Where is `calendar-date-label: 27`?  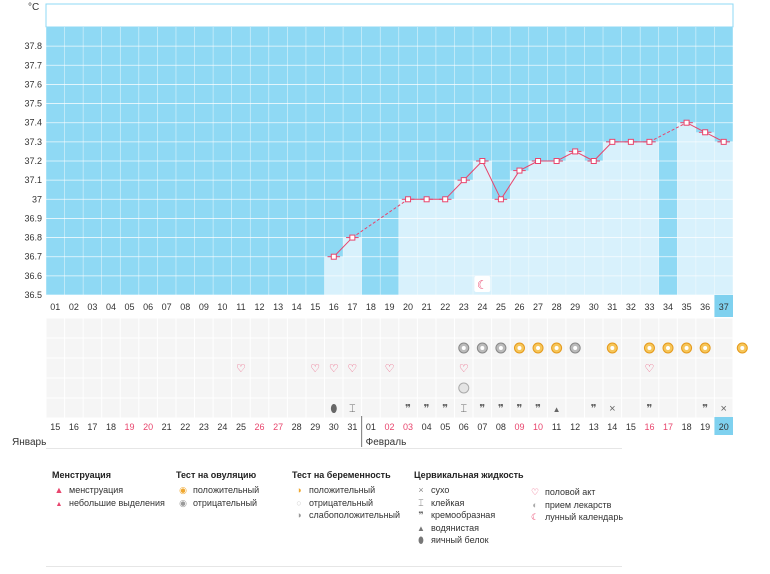 calendar-date-label: 27 is located at coordinates (278, 427).